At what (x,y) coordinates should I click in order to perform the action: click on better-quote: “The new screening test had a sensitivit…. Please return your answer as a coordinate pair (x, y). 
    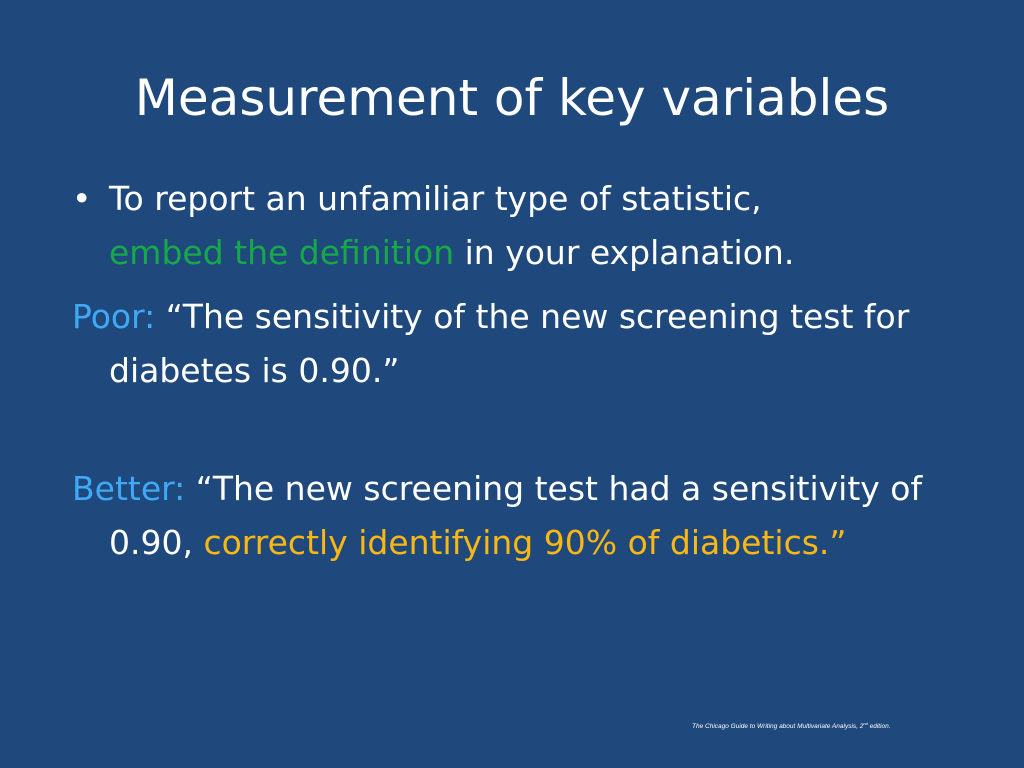
    Looking at the image, I should click on (516, 515).